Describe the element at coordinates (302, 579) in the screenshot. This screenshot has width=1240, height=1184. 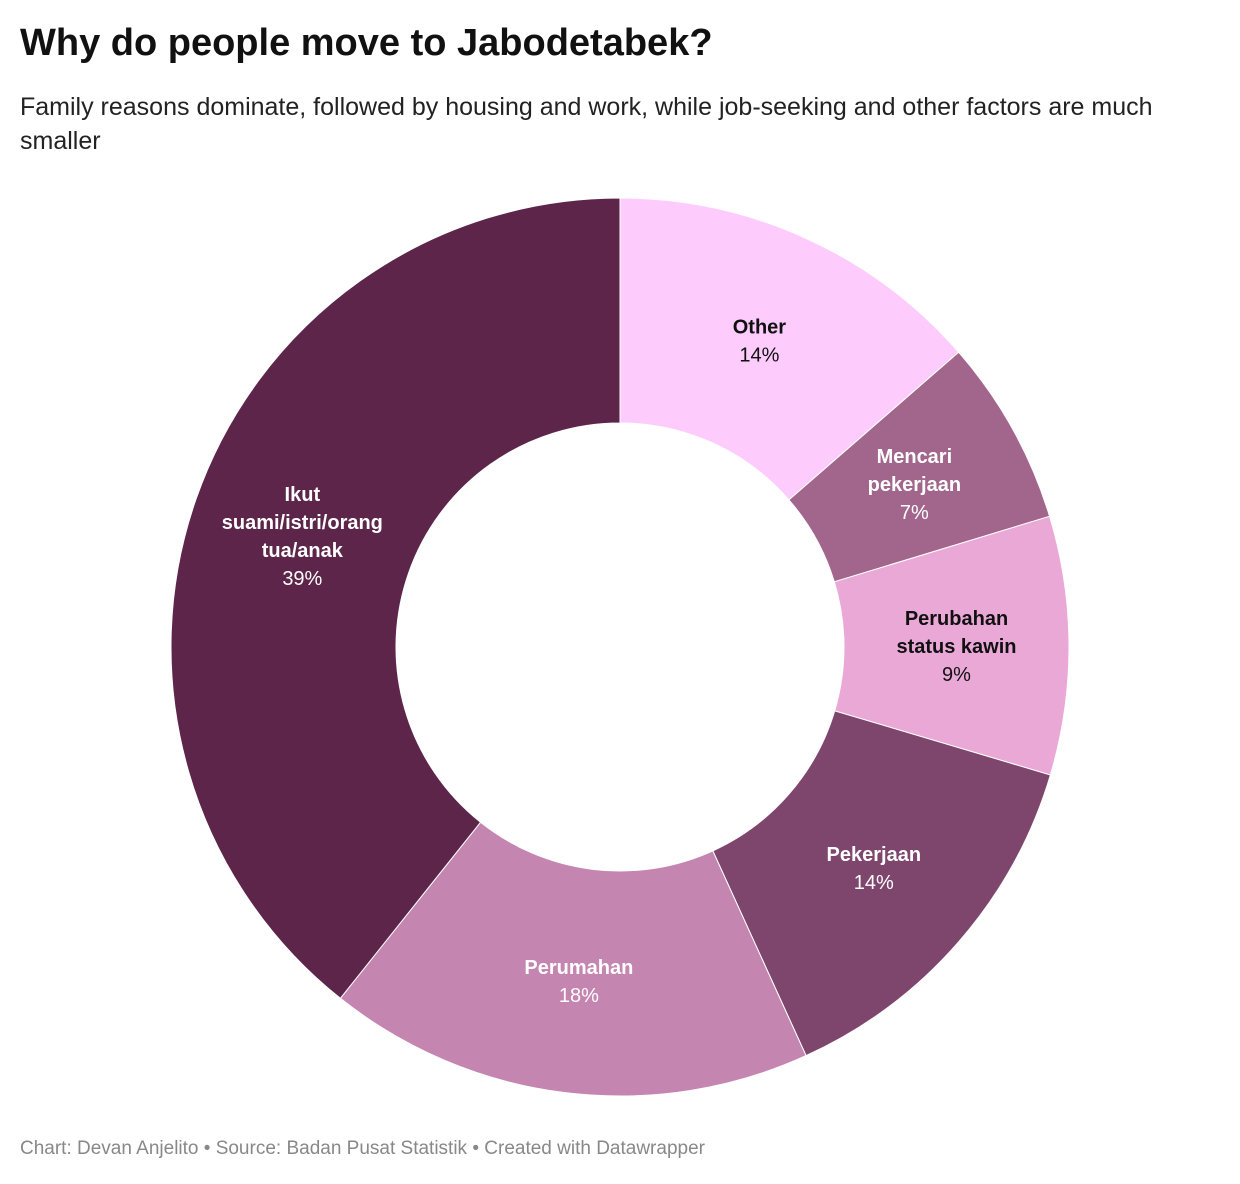
I see `slice-value-label: 39%` at that location.